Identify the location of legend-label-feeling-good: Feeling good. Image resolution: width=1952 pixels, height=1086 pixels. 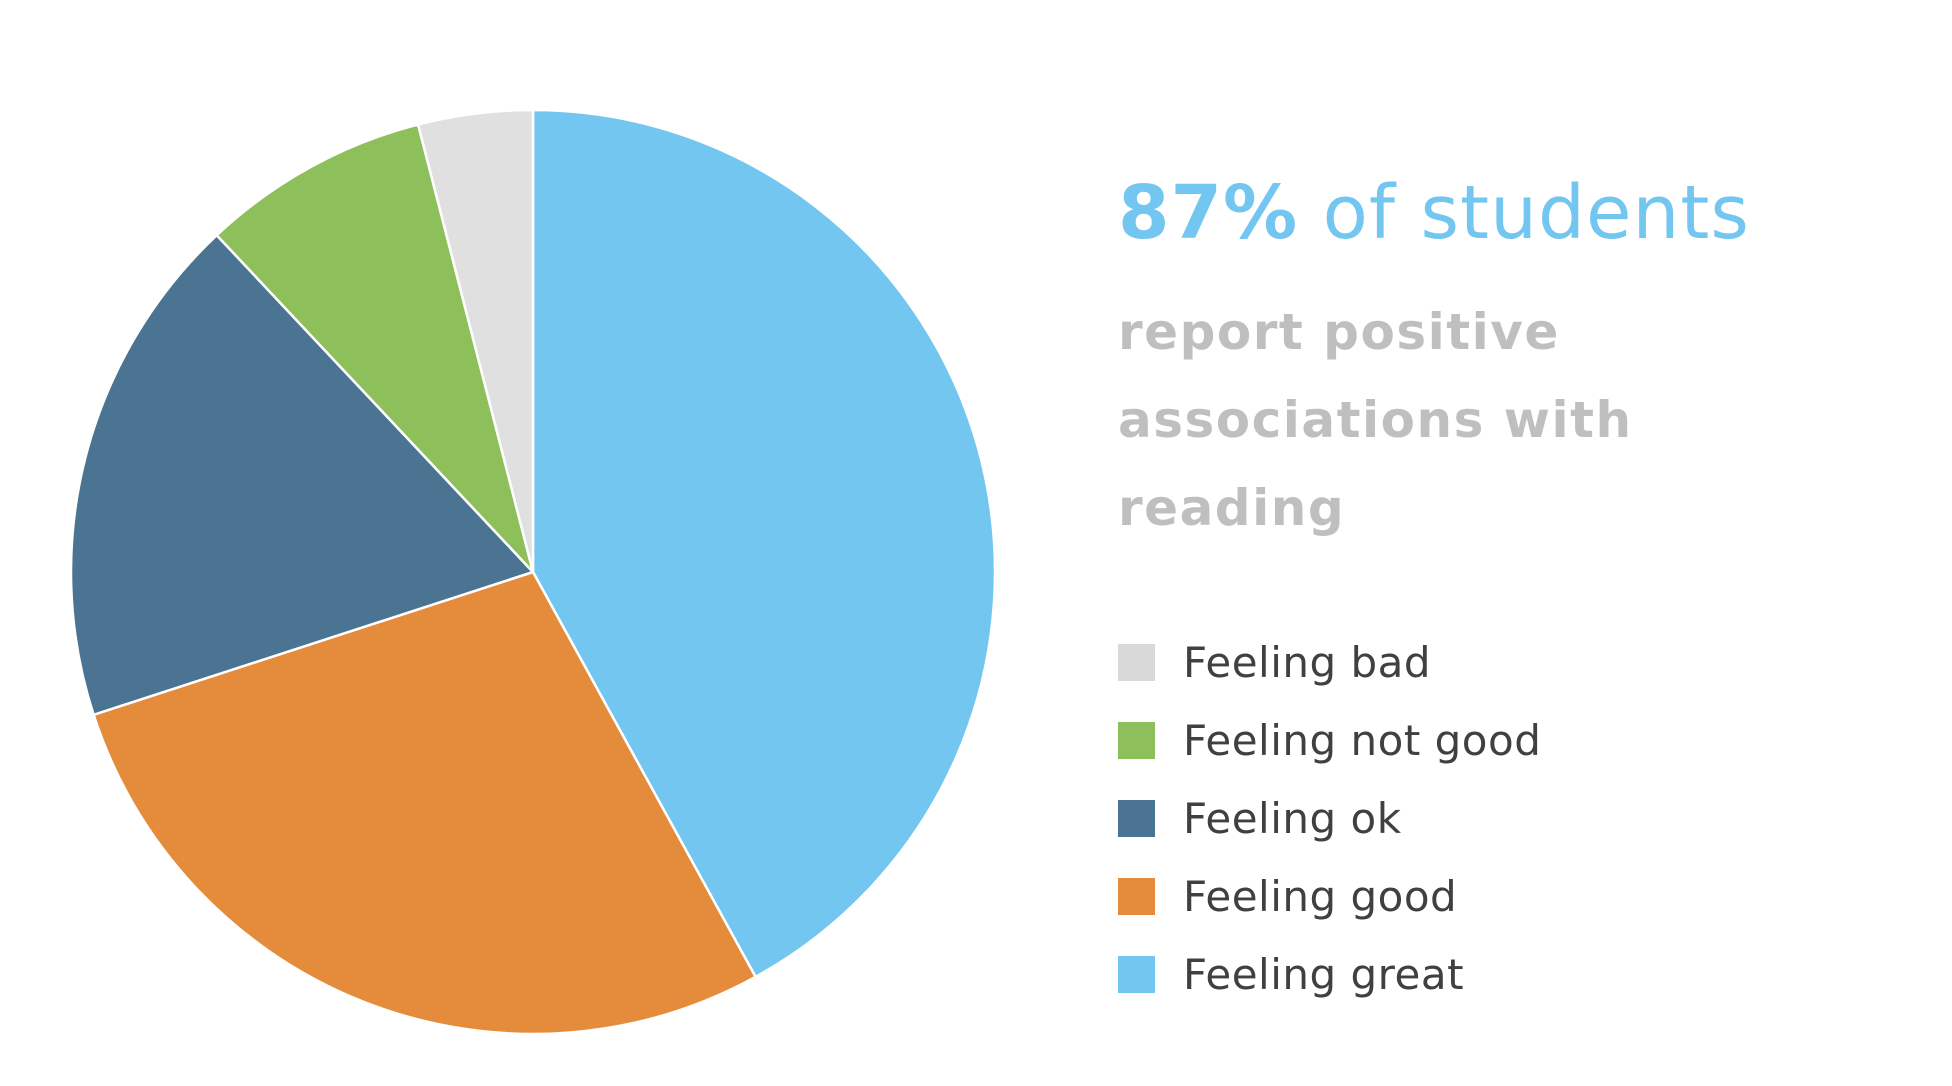
(1320, 896).